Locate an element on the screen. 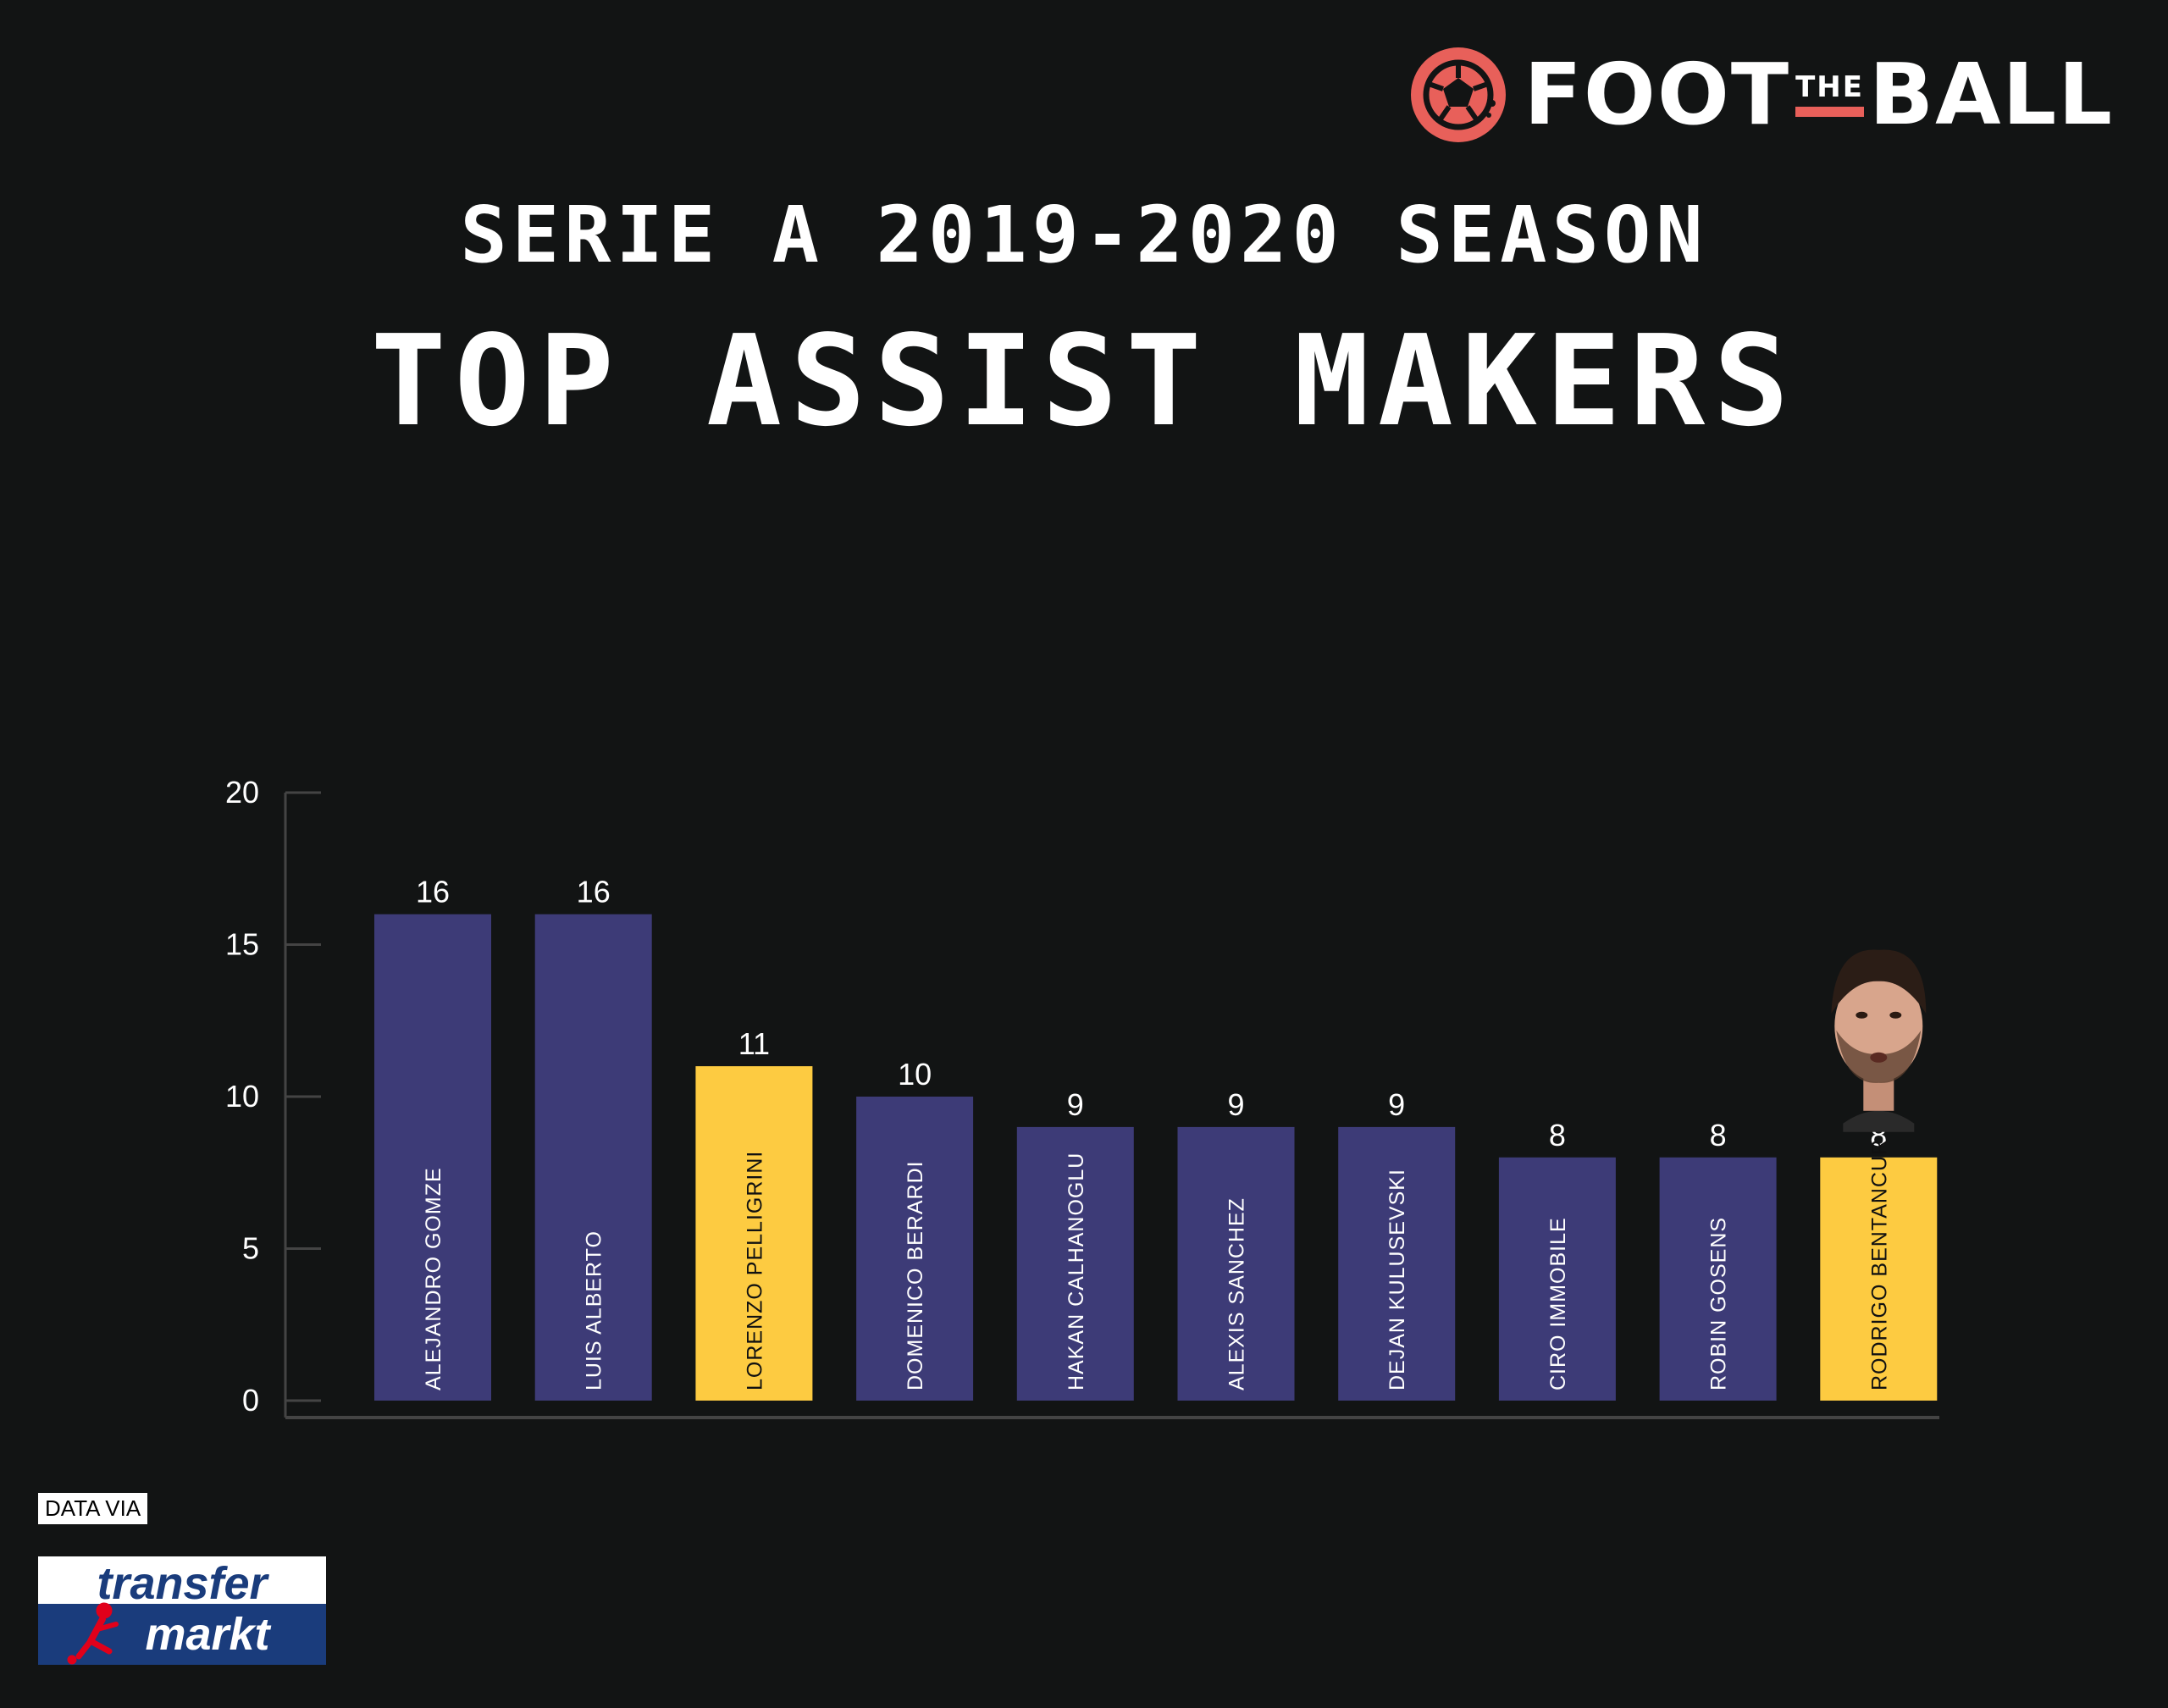 This screenshot has width=2168, height=1708. bar-category-label: ALEJANDRO GOMZE is located at coordinates (433, 1278).